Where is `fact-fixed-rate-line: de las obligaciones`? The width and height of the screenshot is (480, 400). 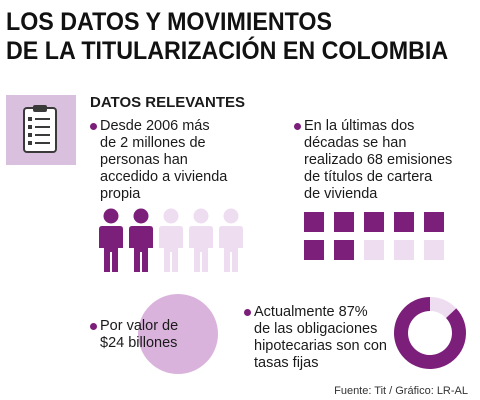 fact-fixed-rate-line: de las obligaciones is located at coordinates (316, 329).